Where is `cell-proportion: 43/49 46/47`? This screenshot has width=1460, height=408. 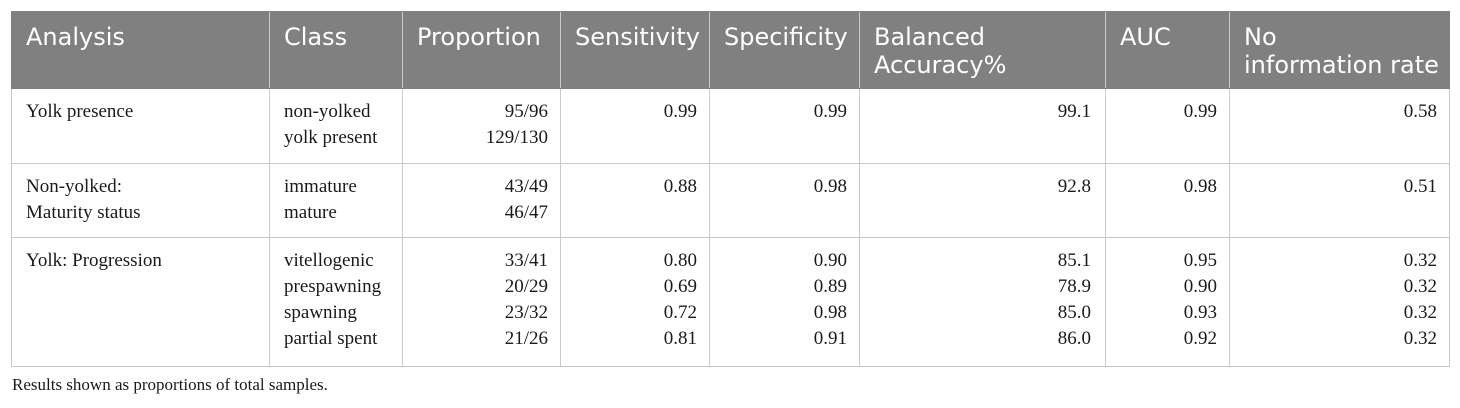
cell-proportion: 43/49 46/47 is located at coordinates (481, 200).